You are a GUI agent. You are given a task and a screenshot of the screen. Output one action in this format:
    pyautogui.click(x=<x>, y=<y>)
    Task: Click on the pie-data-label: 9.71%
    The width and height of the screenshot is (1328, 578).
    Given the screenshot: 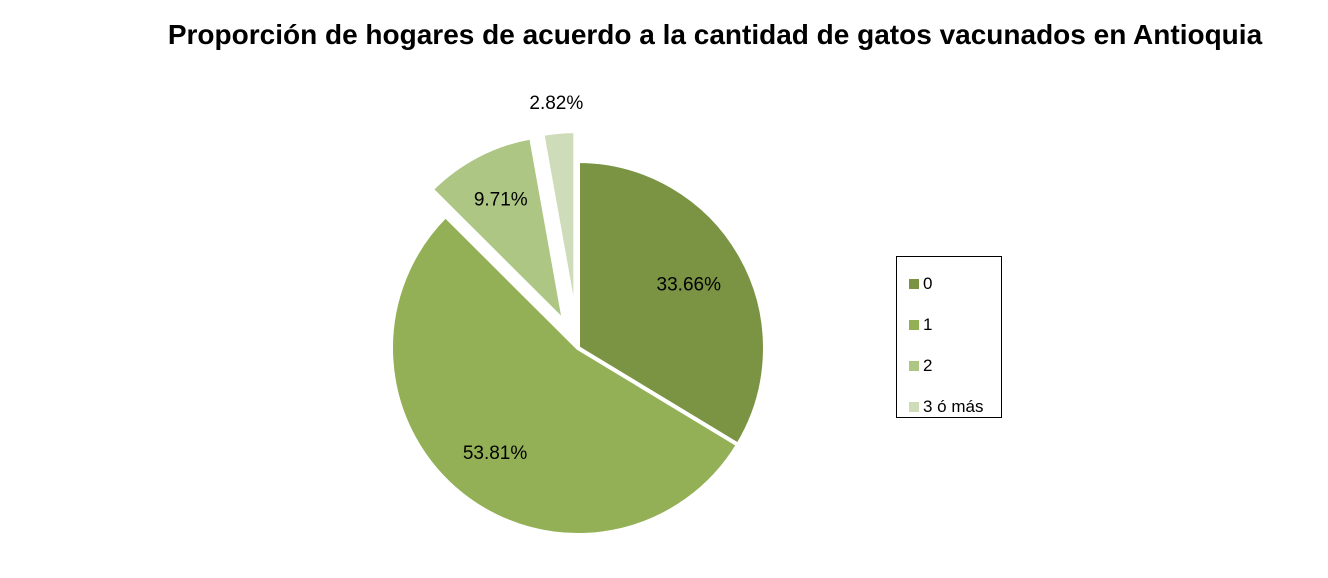 What is the action you would take?
    pyautogui.click(x=501, y=199)
    